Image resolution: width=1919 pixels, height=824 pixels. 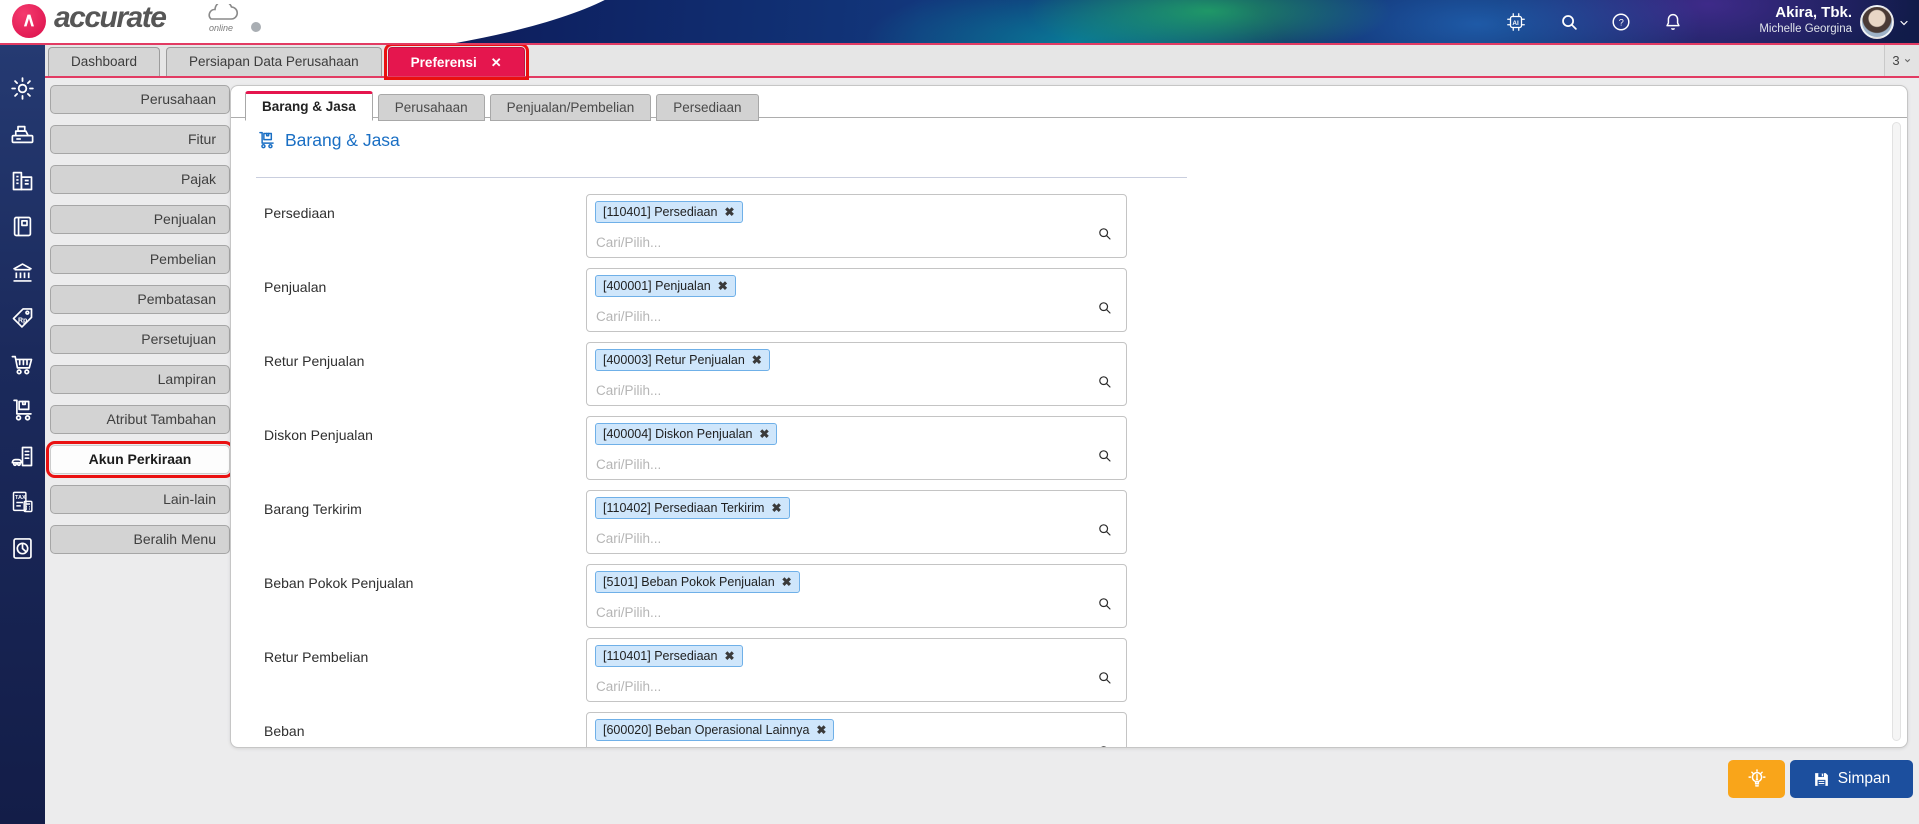 What do you see at coordinates (856, 374) in the screenshot?
I see `account-picker: [400003] Retur Penjualan ✖` at bounding box center [856, 374].